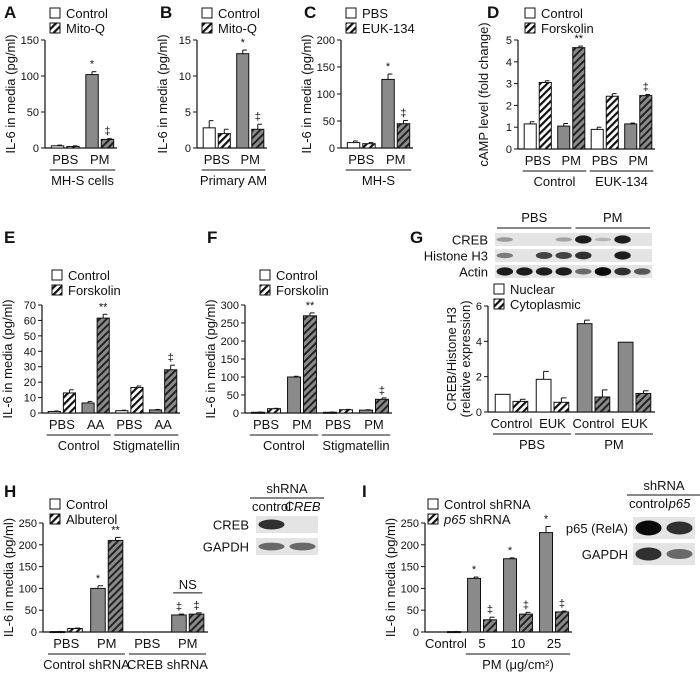  I want to click on y-tick-label: 1, so click(509, 128).